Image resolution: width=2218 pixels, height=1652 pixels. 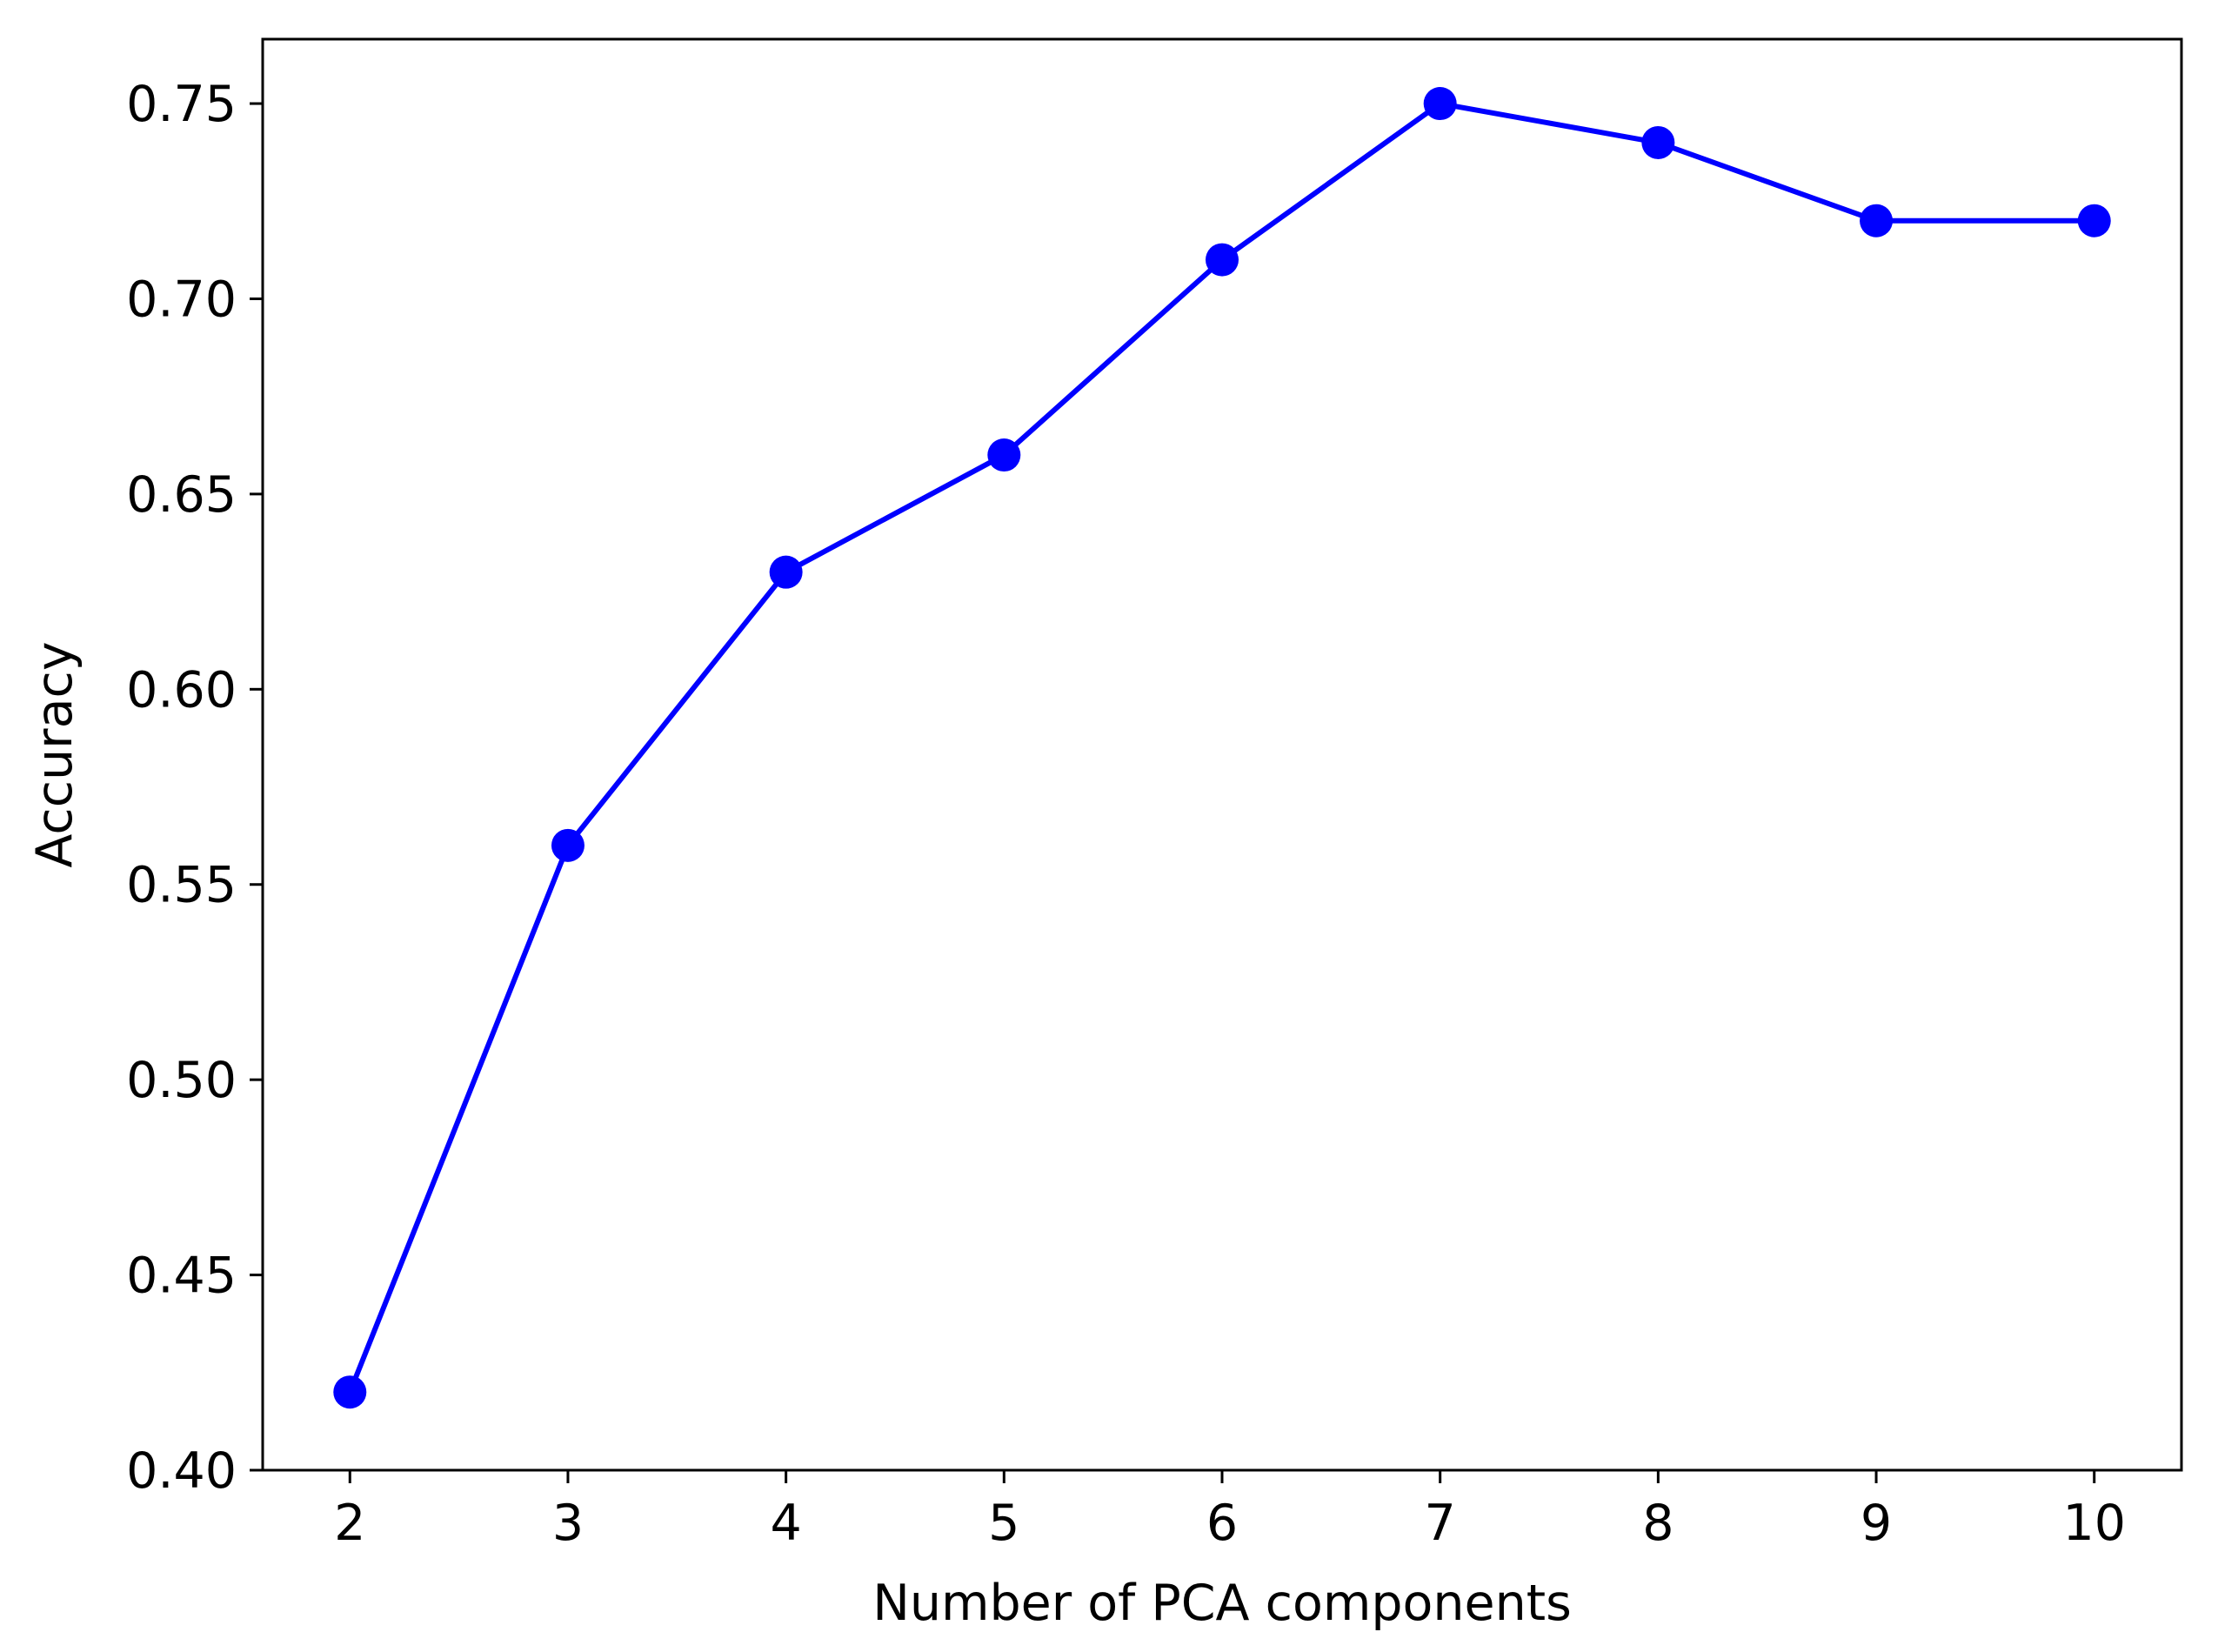 I want to click on y-tick-label: 0.50, so click(x=181, y=1080).